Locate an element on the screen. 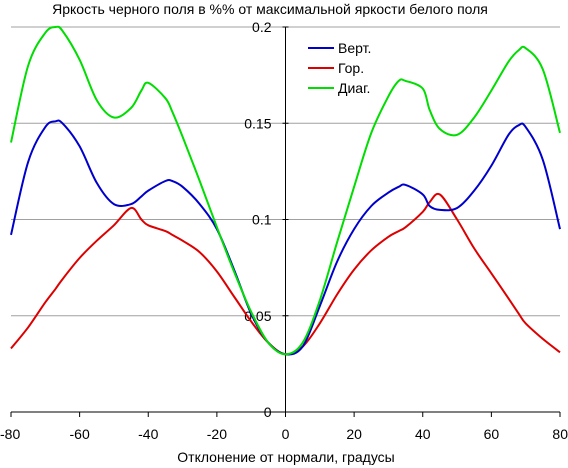 The height and width of the screenshot is (468, 568). x-tick-labels: -80 -60 -40 -20 0 20 40 60 80 is located at coordinates (284, 434).